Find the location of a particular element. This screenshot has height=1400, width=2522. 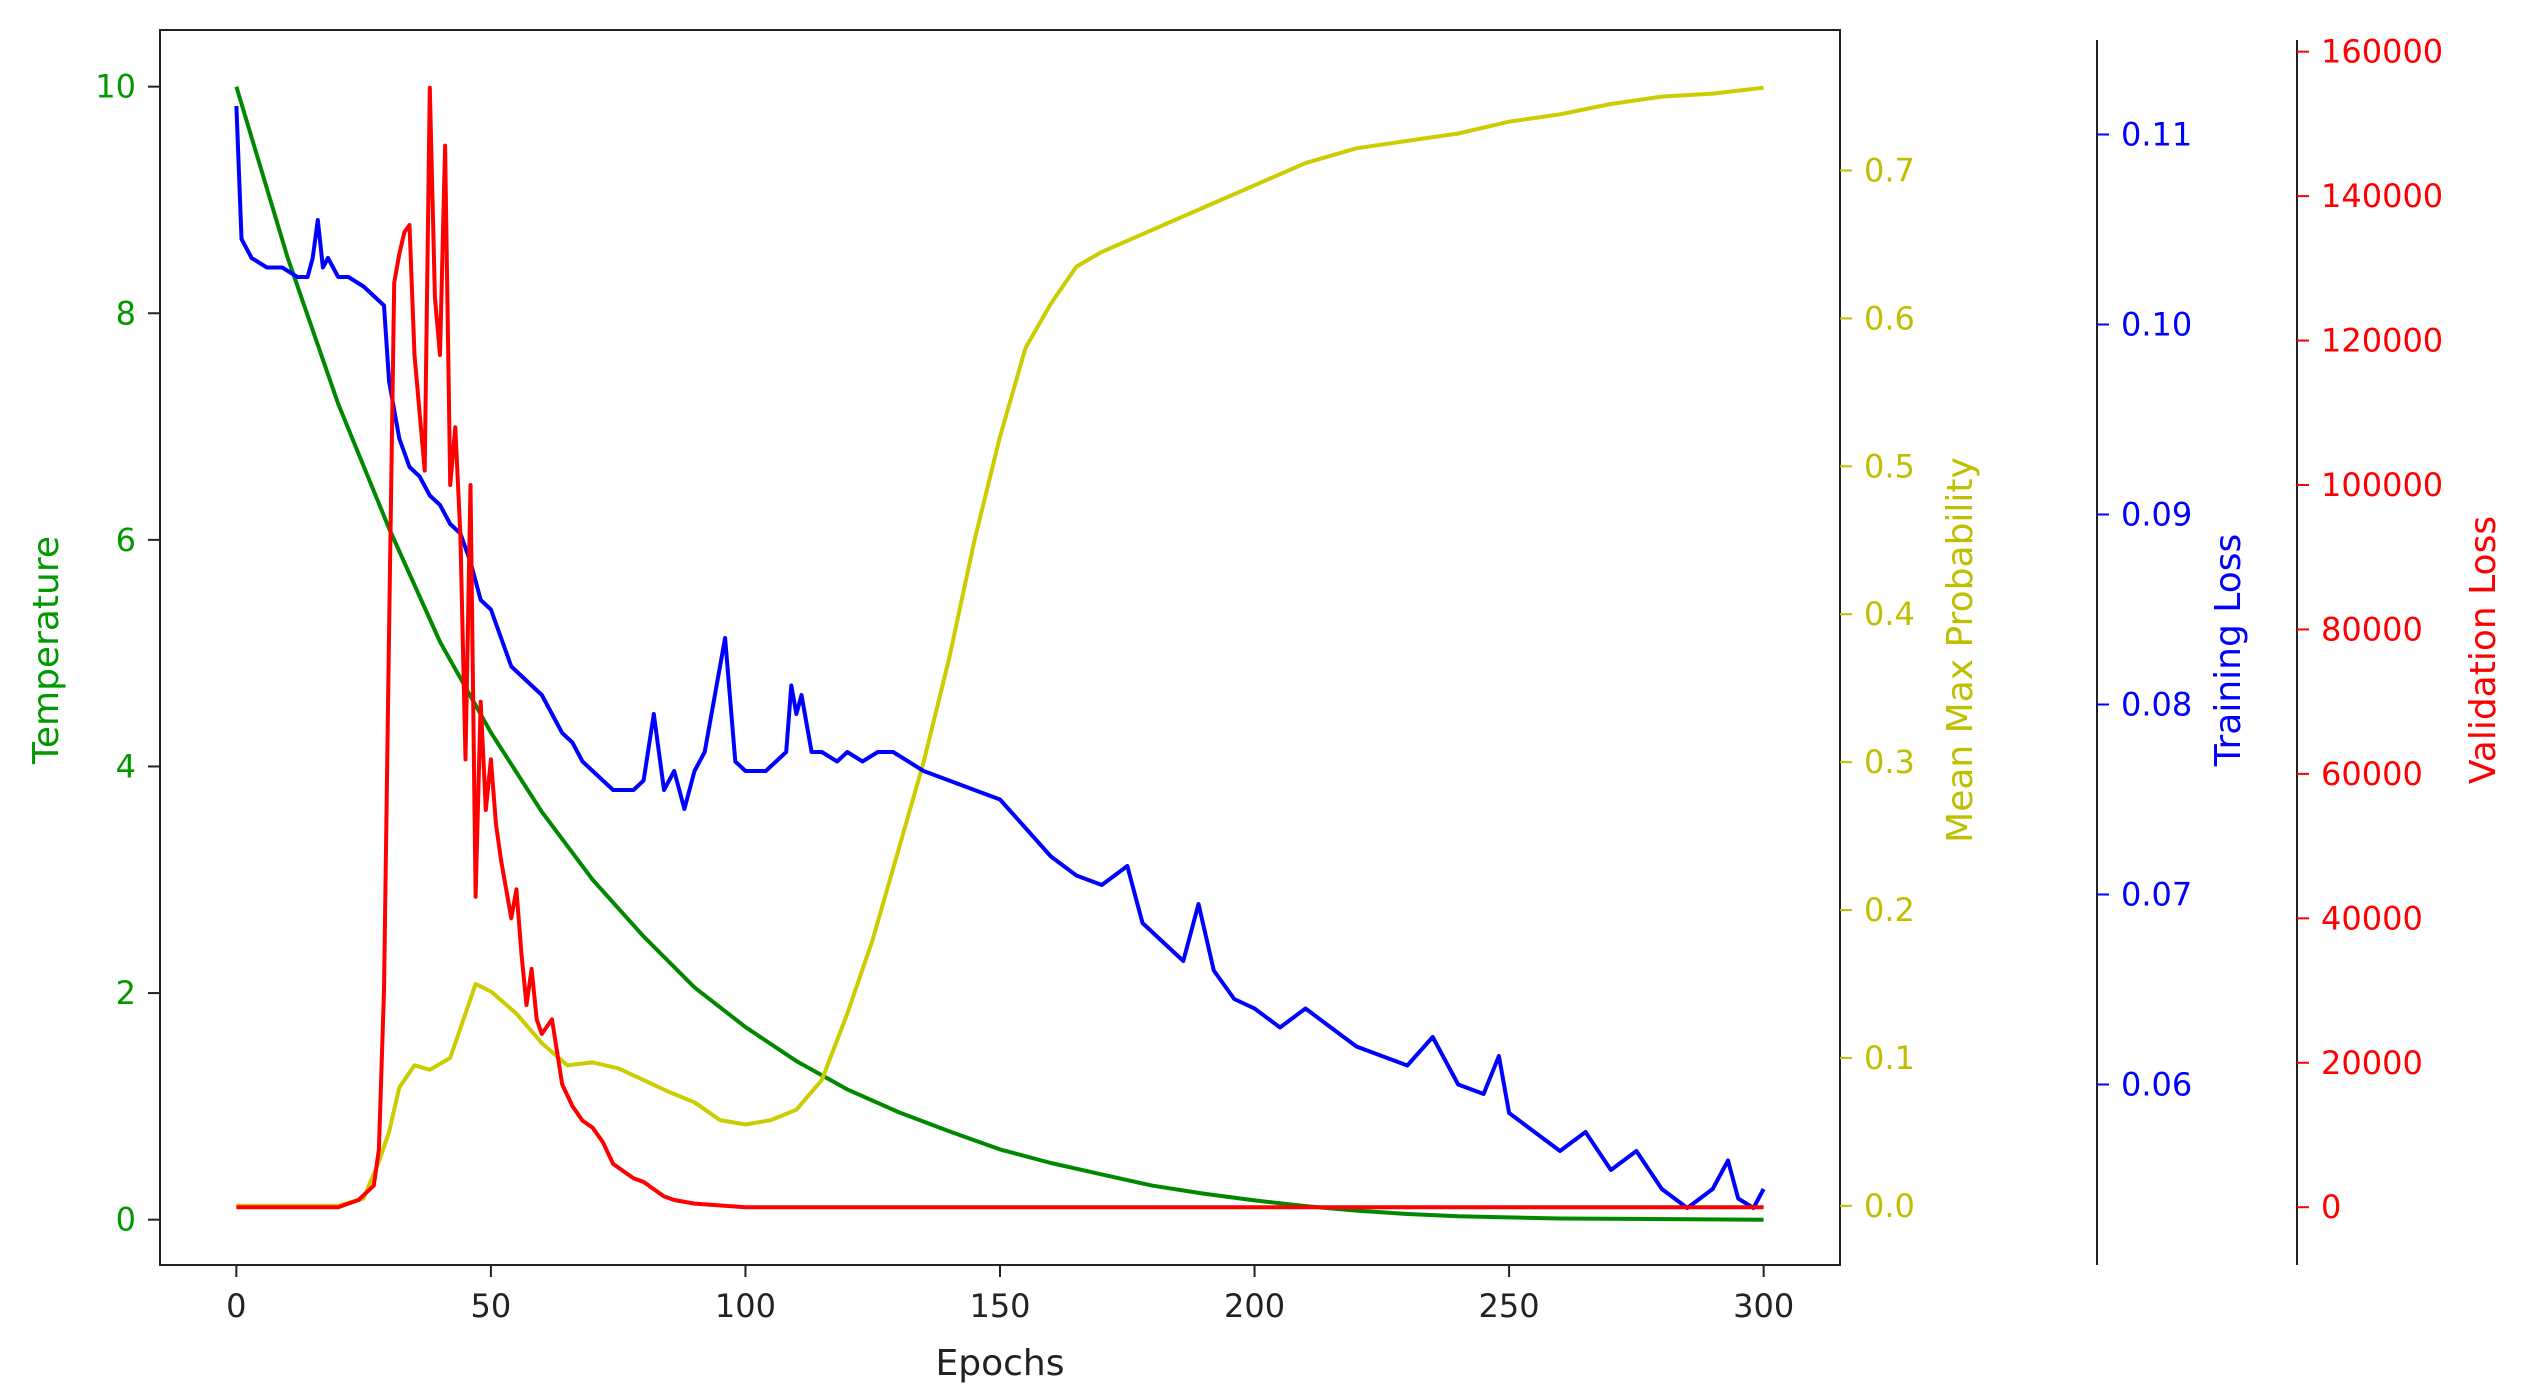

validation-loss-tick-label: 100000 is located at coordinates (2382, 485).